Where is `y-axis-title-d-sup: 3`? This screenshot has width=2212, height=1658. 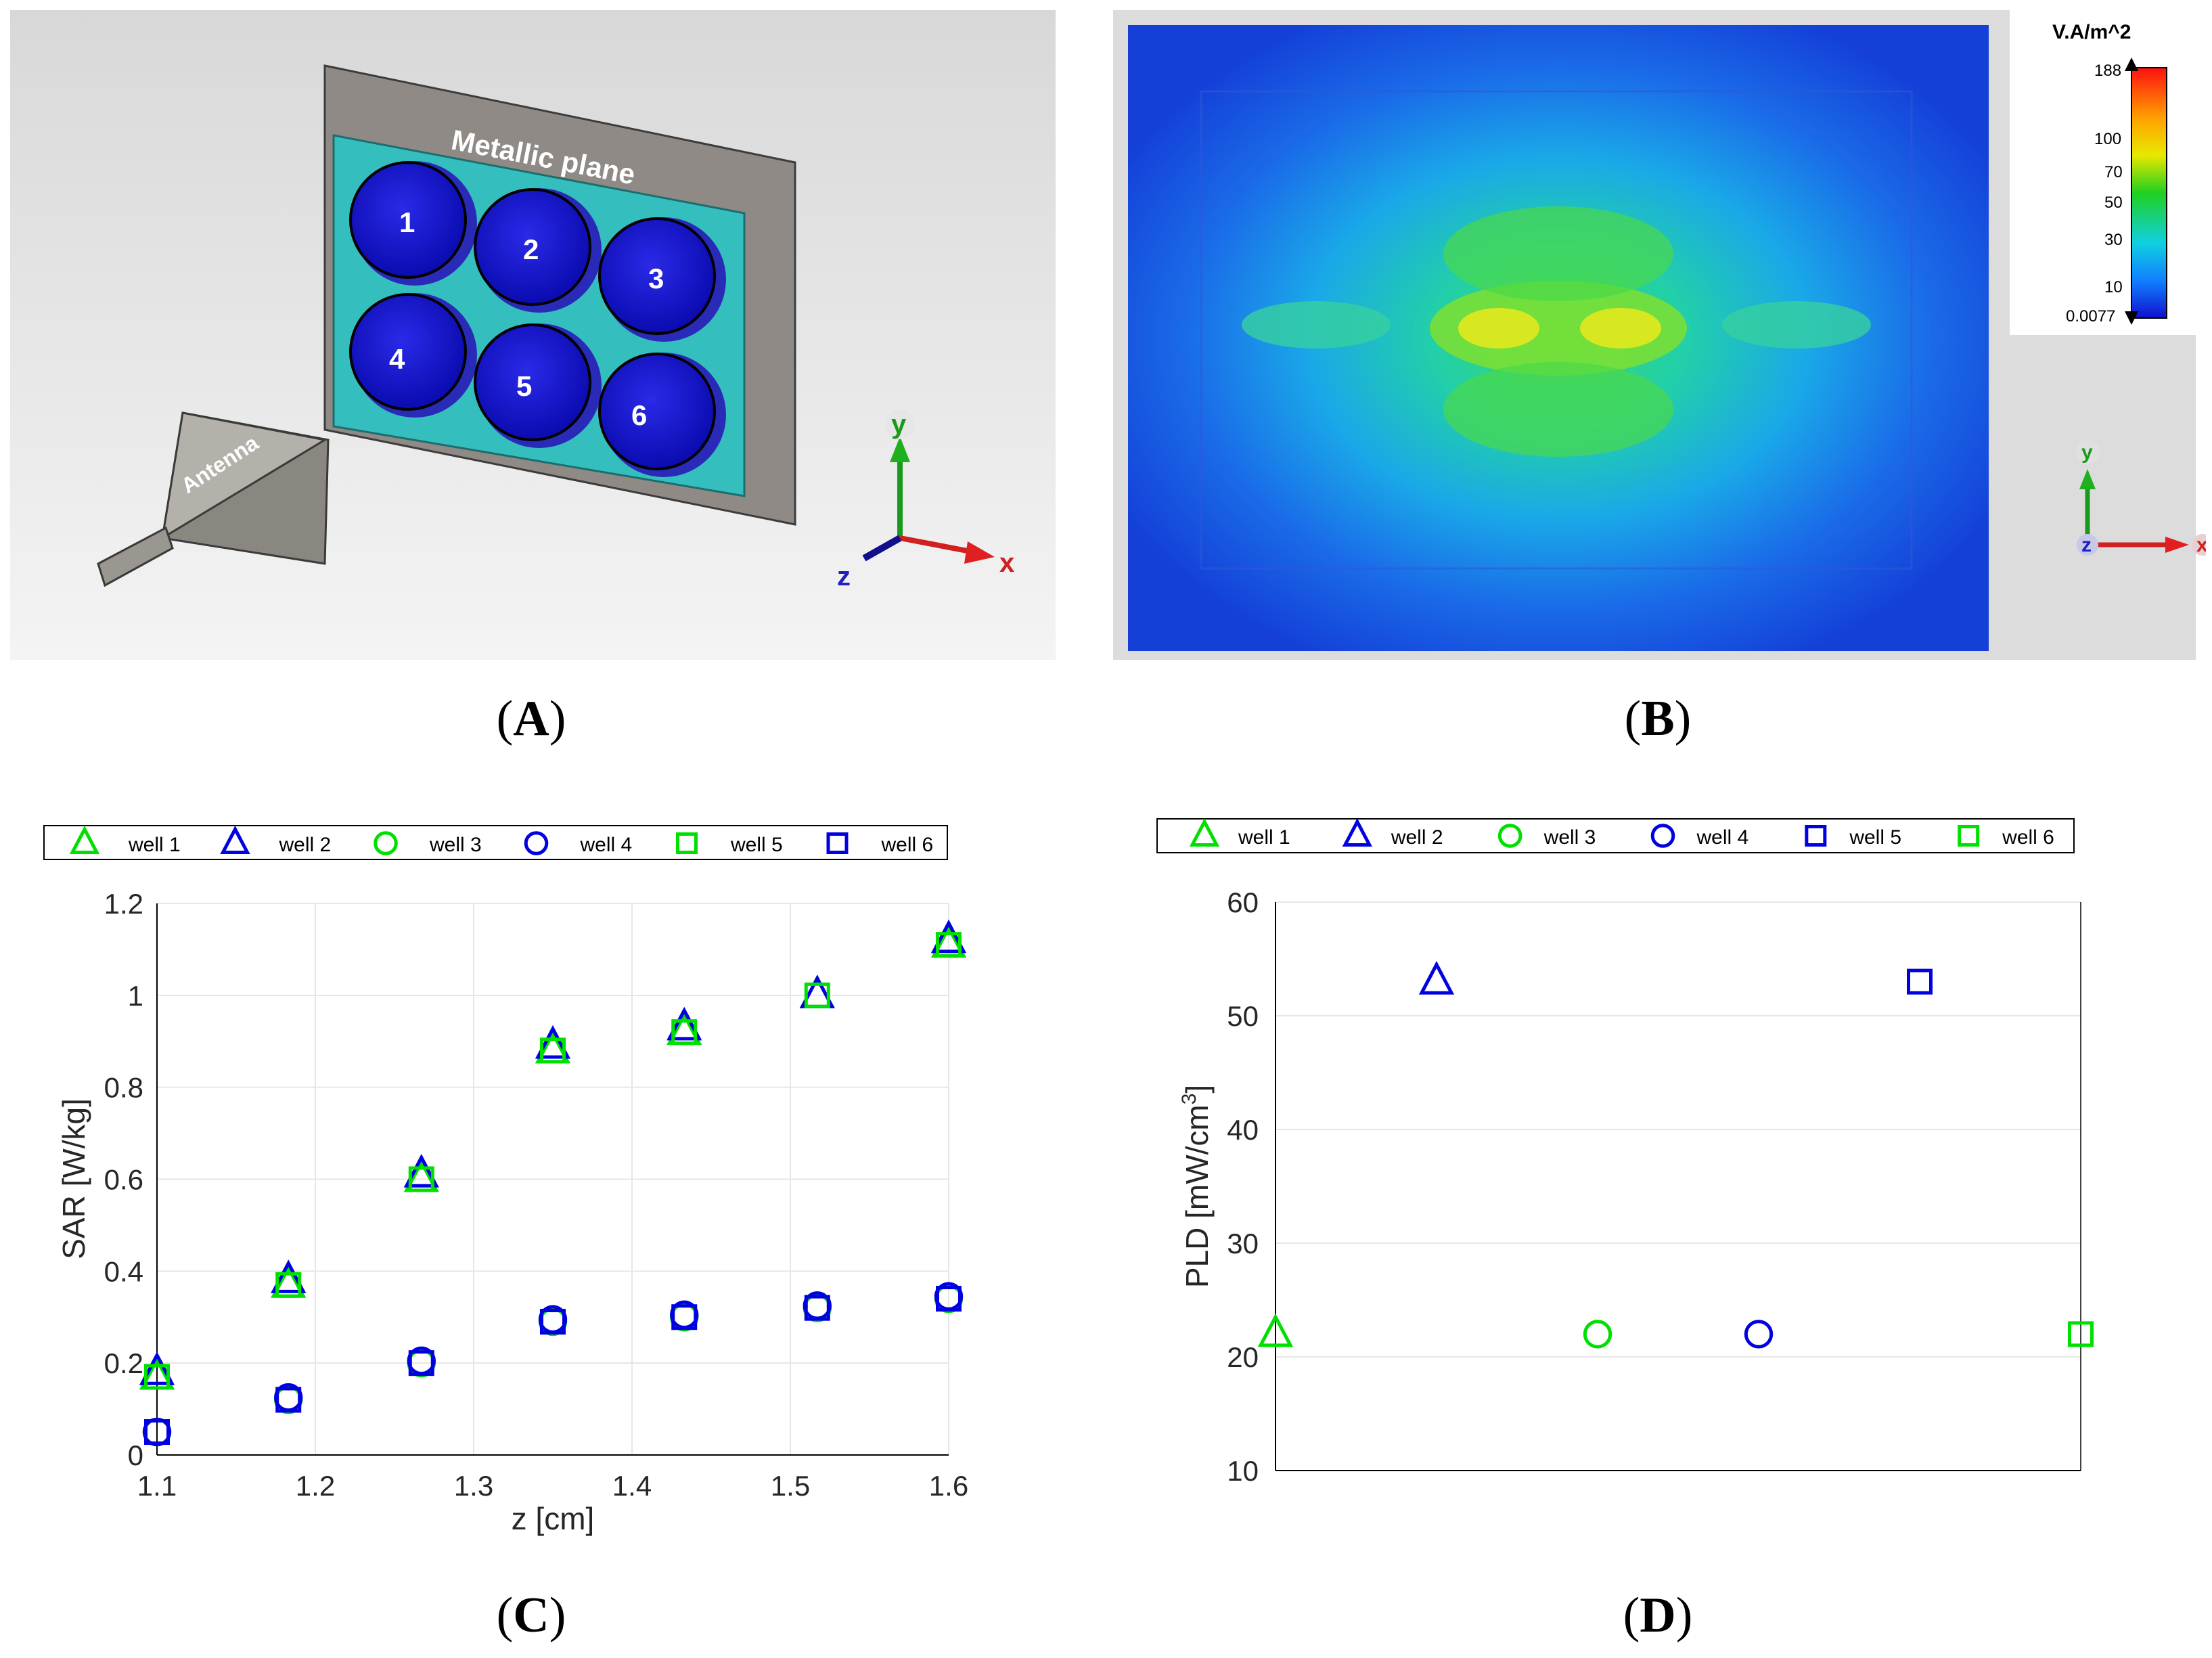 y-axis-title-d-sup: 3 is located at coordinates (1189, 1099).